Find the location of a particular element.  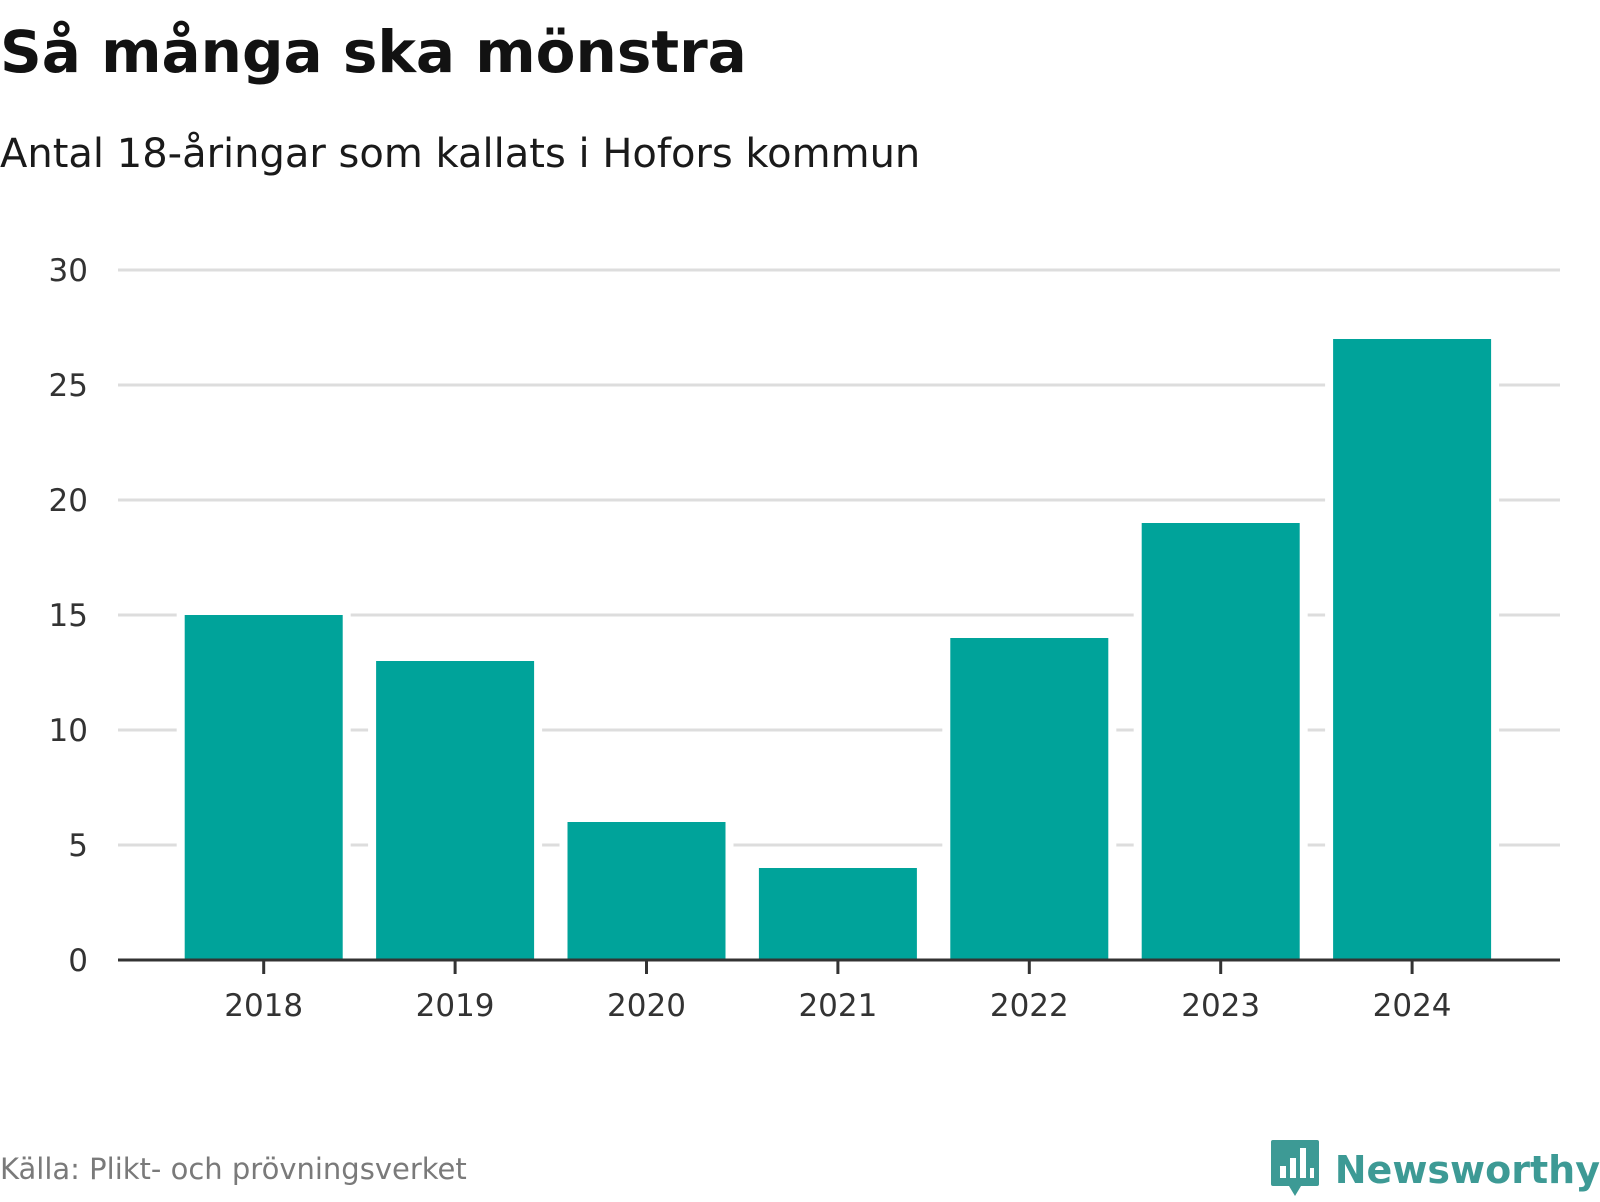

bar-2022 is located at coordinates (1029, 799).